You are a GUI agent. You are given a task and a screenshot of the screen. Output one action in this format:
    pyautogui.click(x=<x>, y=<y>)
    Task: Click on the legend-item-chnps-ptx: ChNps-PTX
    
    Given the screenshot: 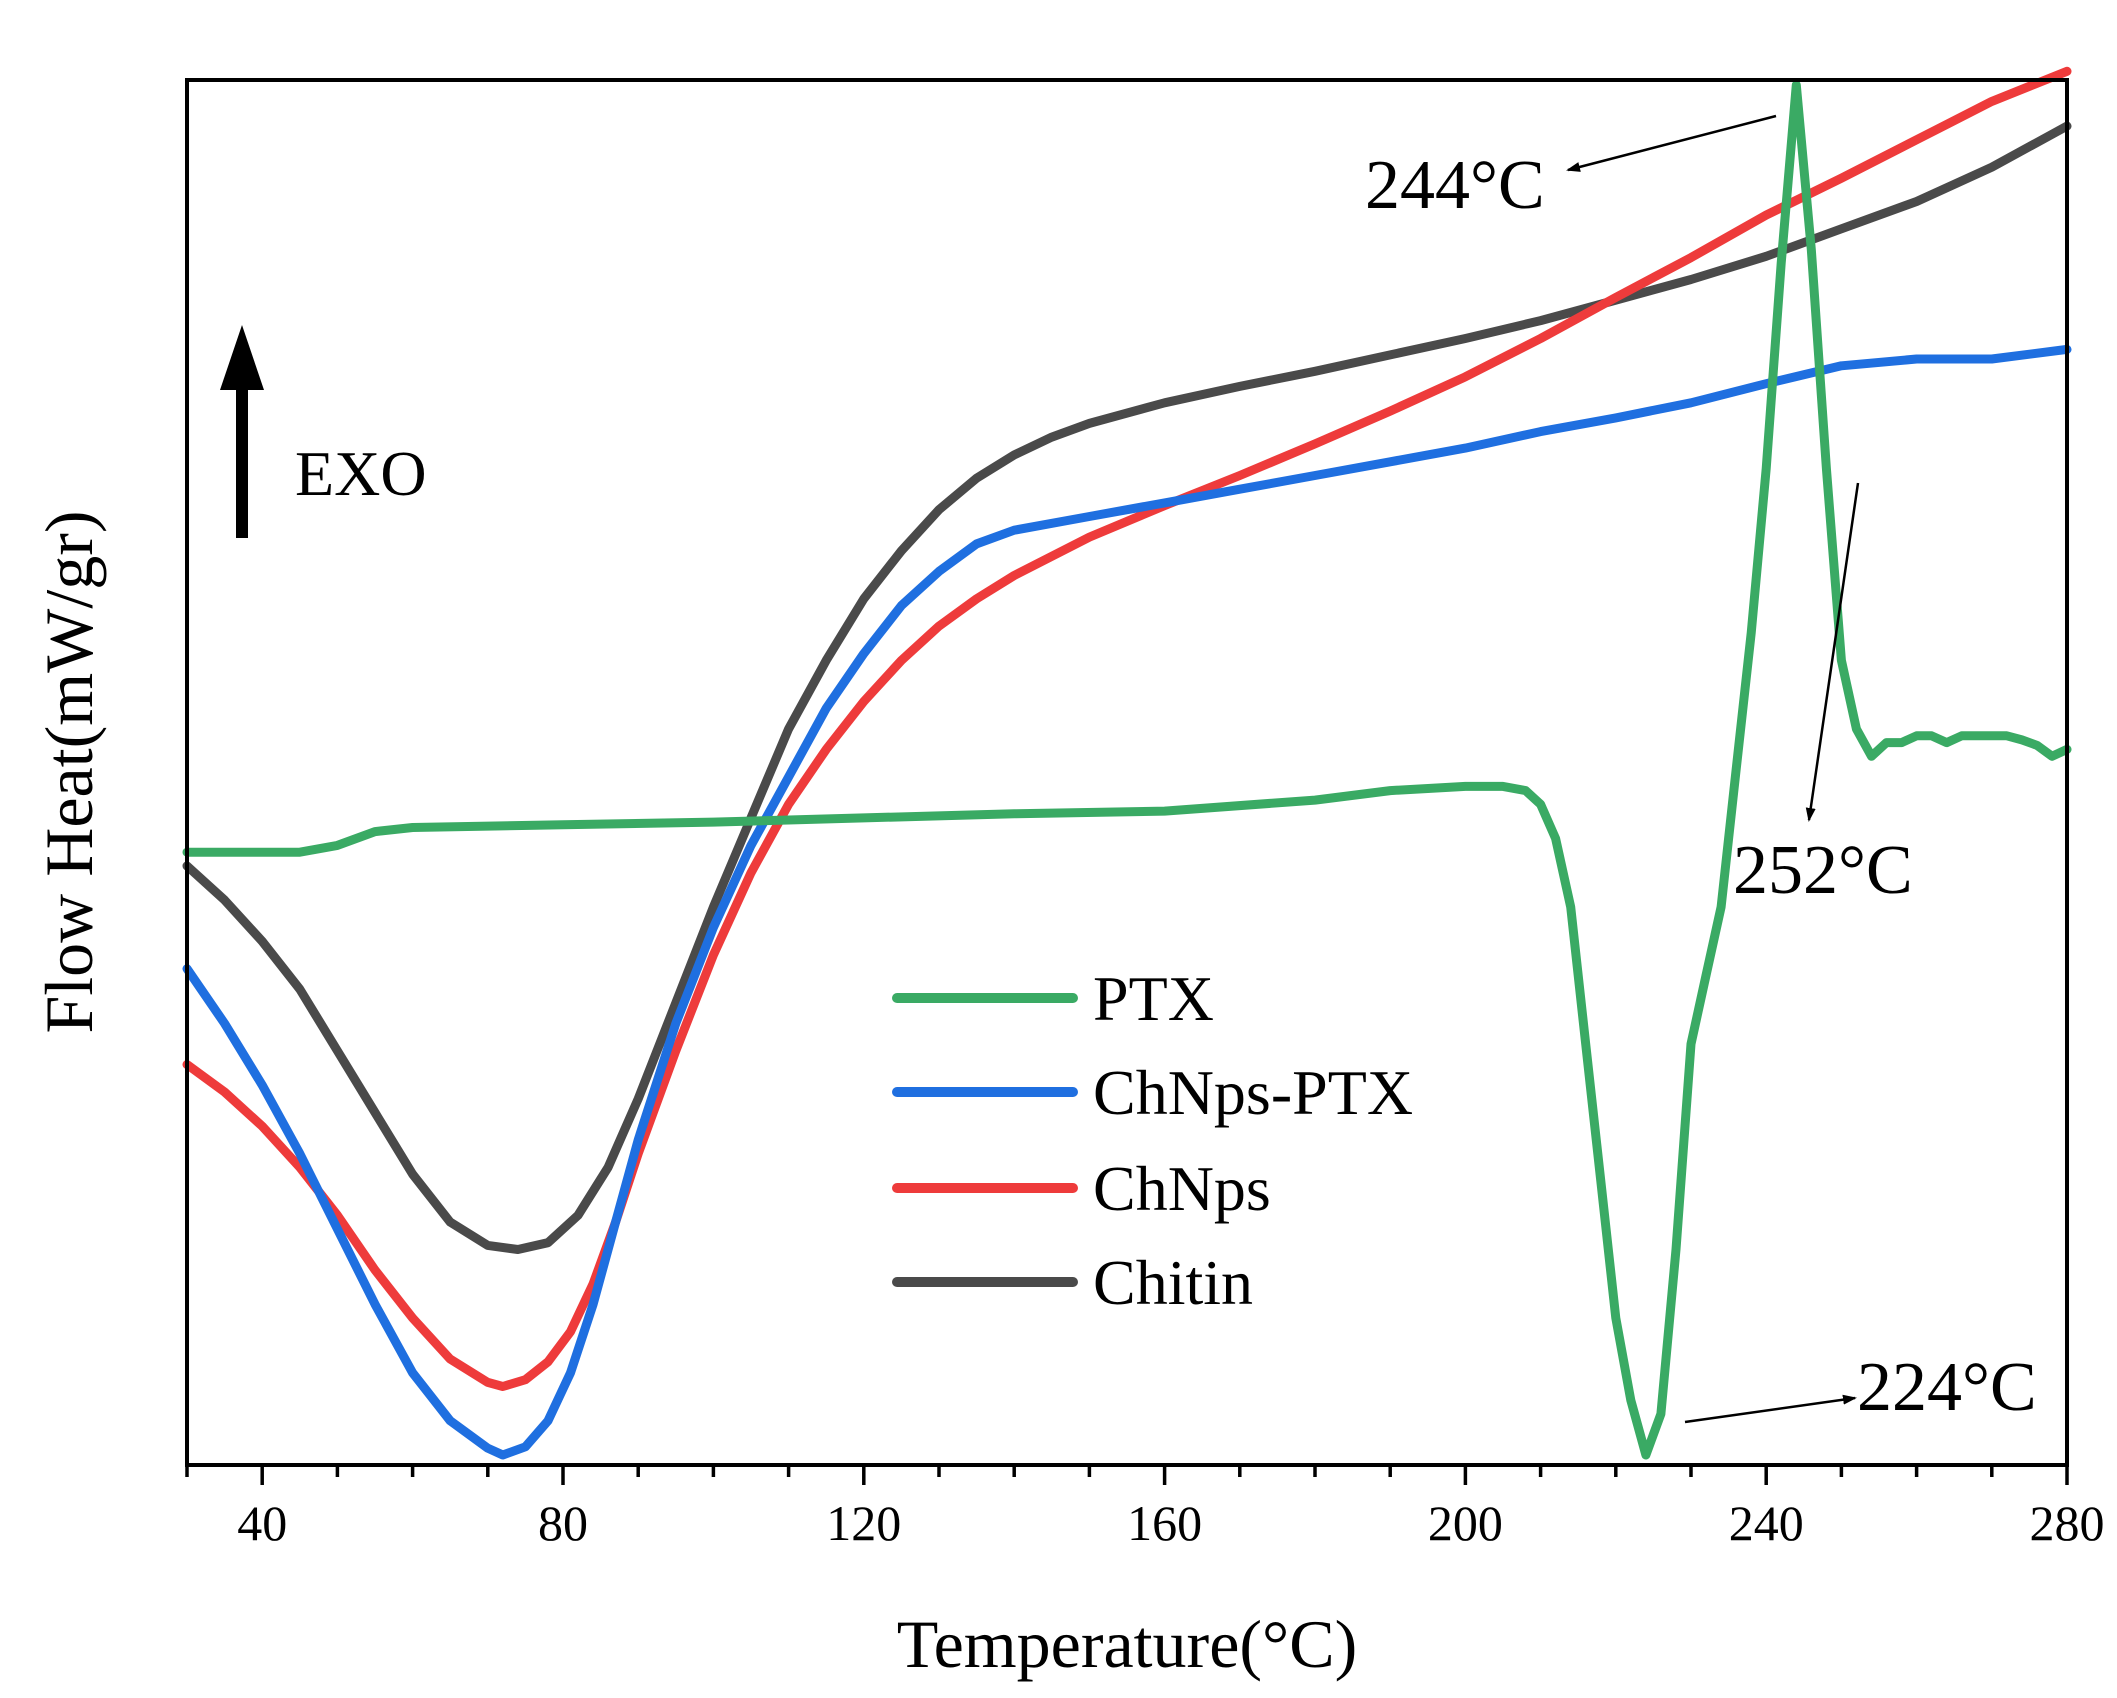 What is the action you would take?
    pyautogui.click(x=1152, y=1092)
    